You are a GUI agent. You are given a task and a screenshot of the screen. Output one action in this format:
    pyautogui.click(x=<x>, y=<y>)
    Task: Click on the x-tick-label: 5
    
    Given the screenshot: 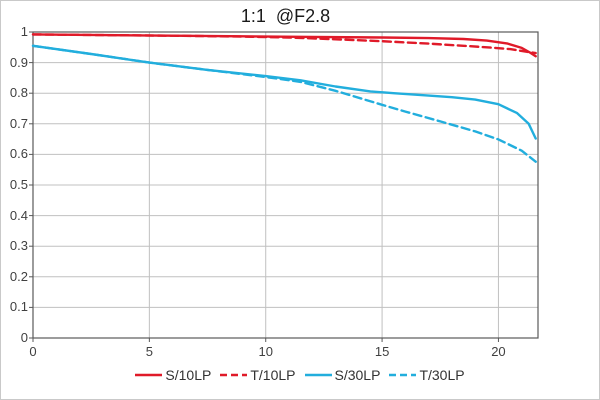 What is the action you would take?
    pyautogui.click(x=149, y=351)
    